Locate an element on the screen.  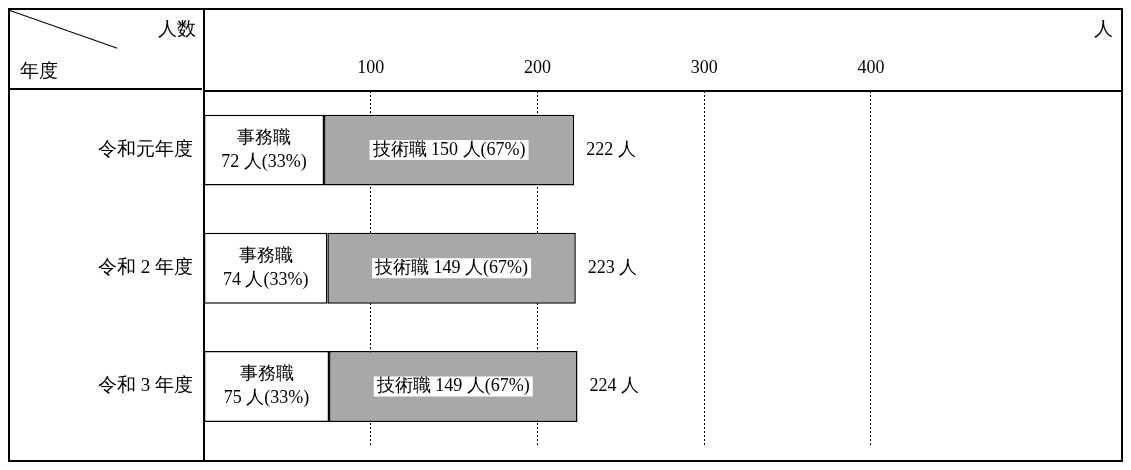
x-tick-label: 200 is located at coordinates (537, 66).